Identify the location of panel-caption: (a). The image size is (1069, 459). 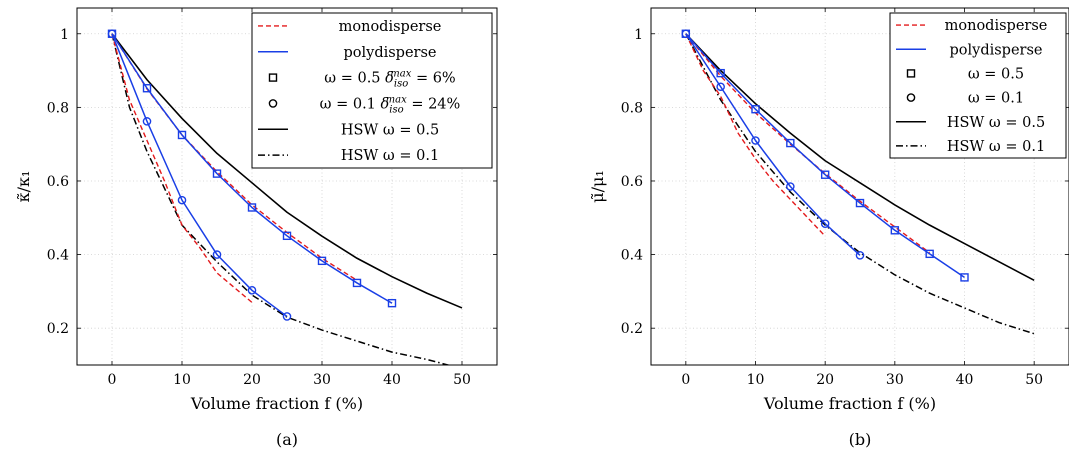
(287, 439).